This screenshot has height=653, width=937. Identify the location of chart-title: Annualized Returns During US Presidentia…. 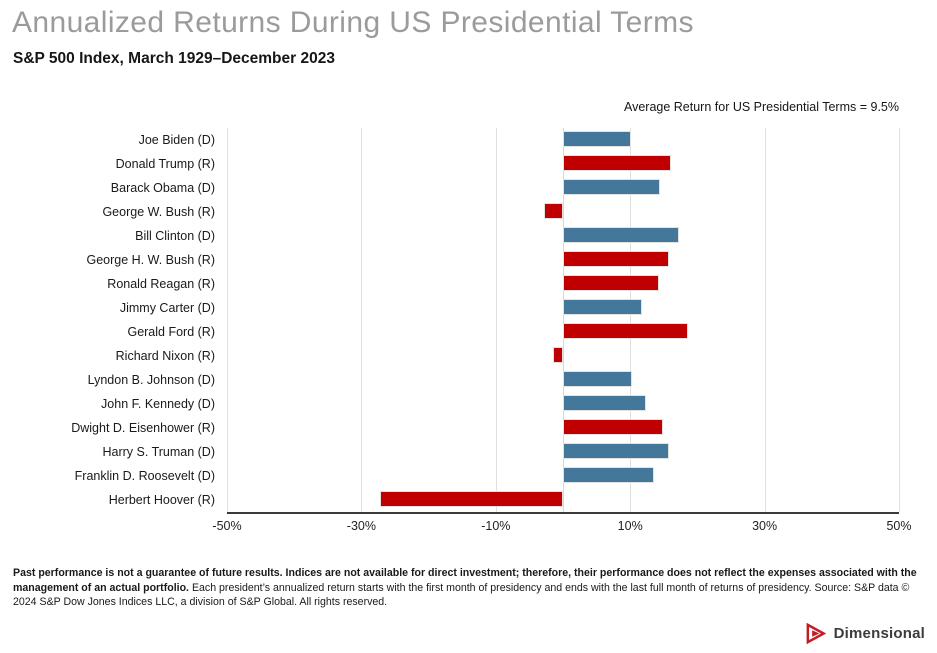
(353, 22).